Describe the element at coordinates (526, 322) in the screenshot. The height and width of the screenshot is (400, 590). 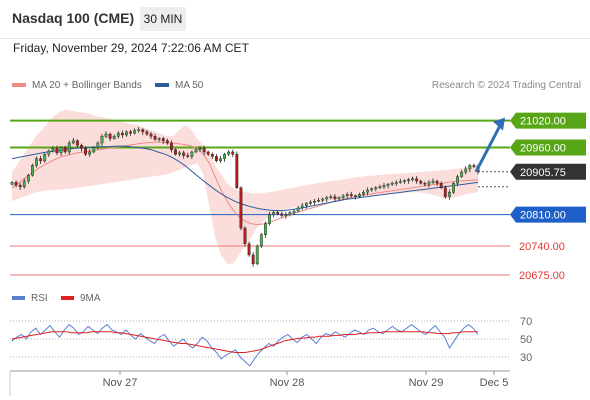
I see `rsi-tick-label: 70` at that location.